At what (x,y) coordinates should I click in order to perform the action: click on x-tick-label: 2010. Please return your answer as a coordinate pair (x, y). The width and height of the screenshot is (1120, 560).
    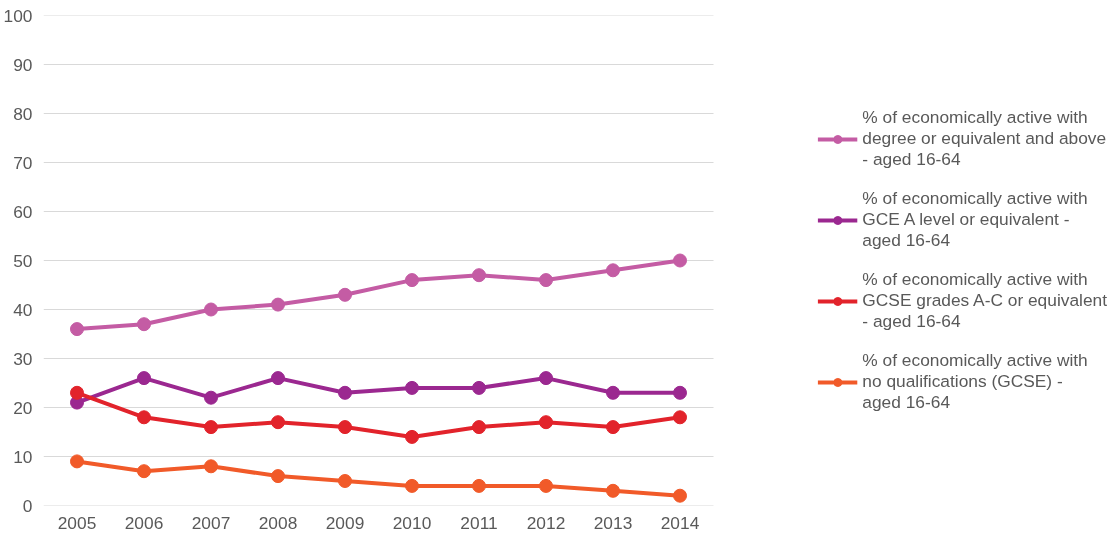
    Looking at the image, I should click on (412, 522).